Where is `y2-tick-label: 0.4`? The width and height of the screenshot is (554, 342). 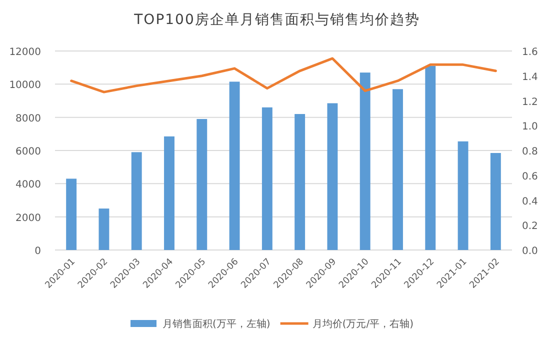
y2-tick-label: 0.4 is located at coordinates (530, 202).